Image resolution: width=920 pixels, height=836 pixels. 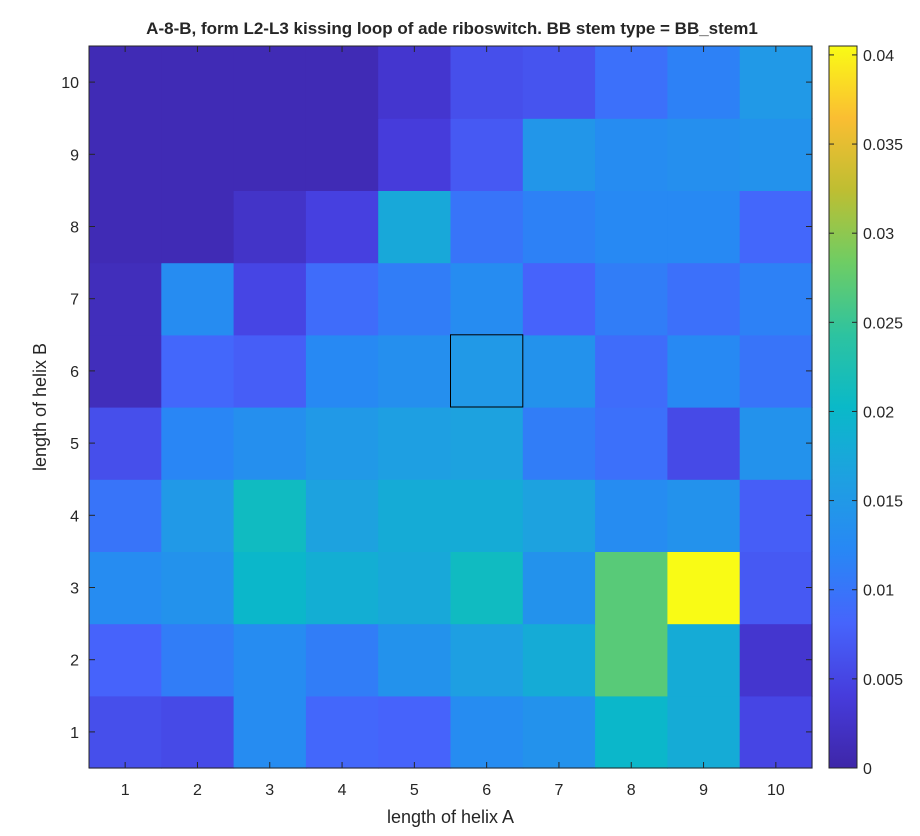 What do you see at coordinates (414, 790) in the screenshot?
I see `x-tick-label: 5` at bounding box center [414, 790].